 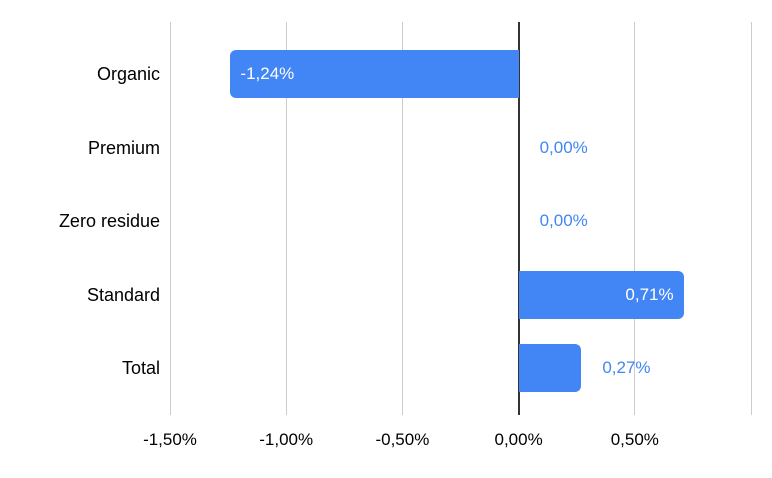 What do you see at coordinates (649, 294) in the screenshot?
I see `value-label-standard: 0,71%` at bounding box center [649, 294].